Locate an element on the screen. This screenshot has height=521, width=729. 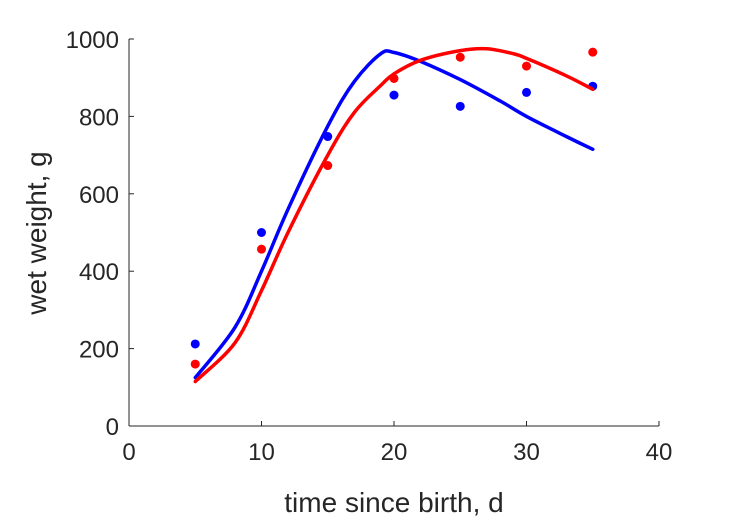
y-tick-label: 0 is located at coordinates (112, 427).